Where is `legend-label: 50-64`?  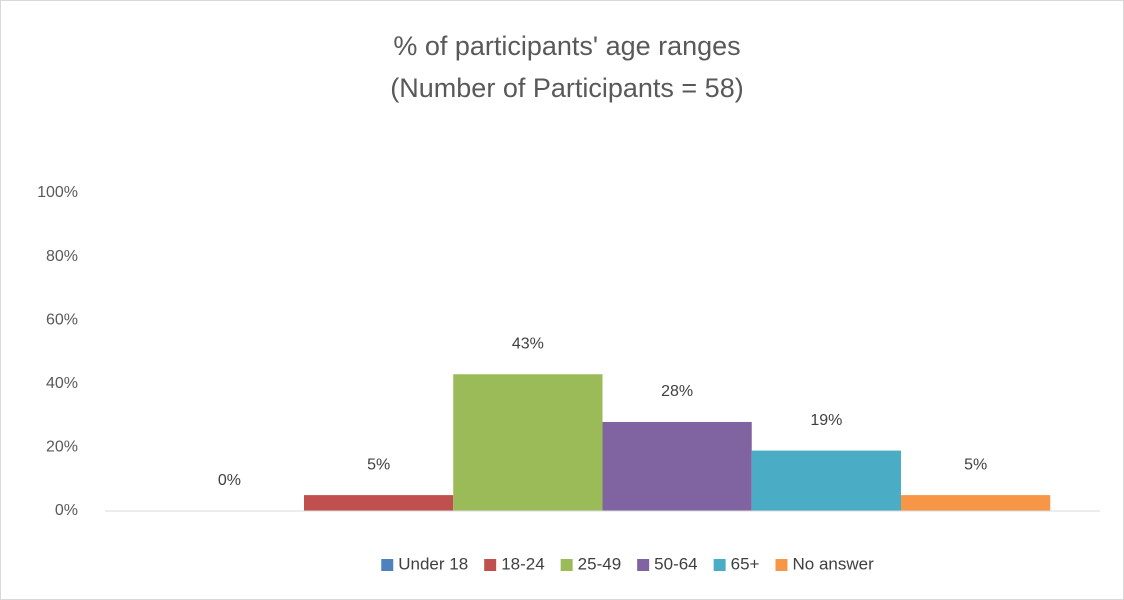 legend-label: 50-64 is located at coordinates (675, 563).